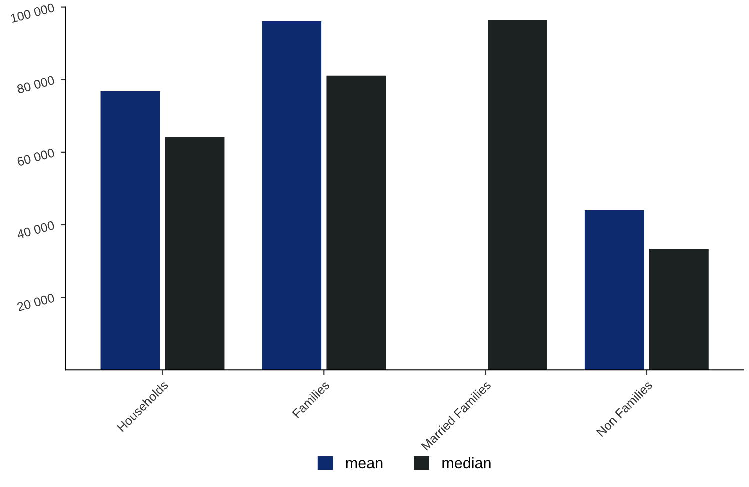  Describe the element at coordinates (33, 13) in the screenshot. I see `y-tick-label: 100 000` at that location.